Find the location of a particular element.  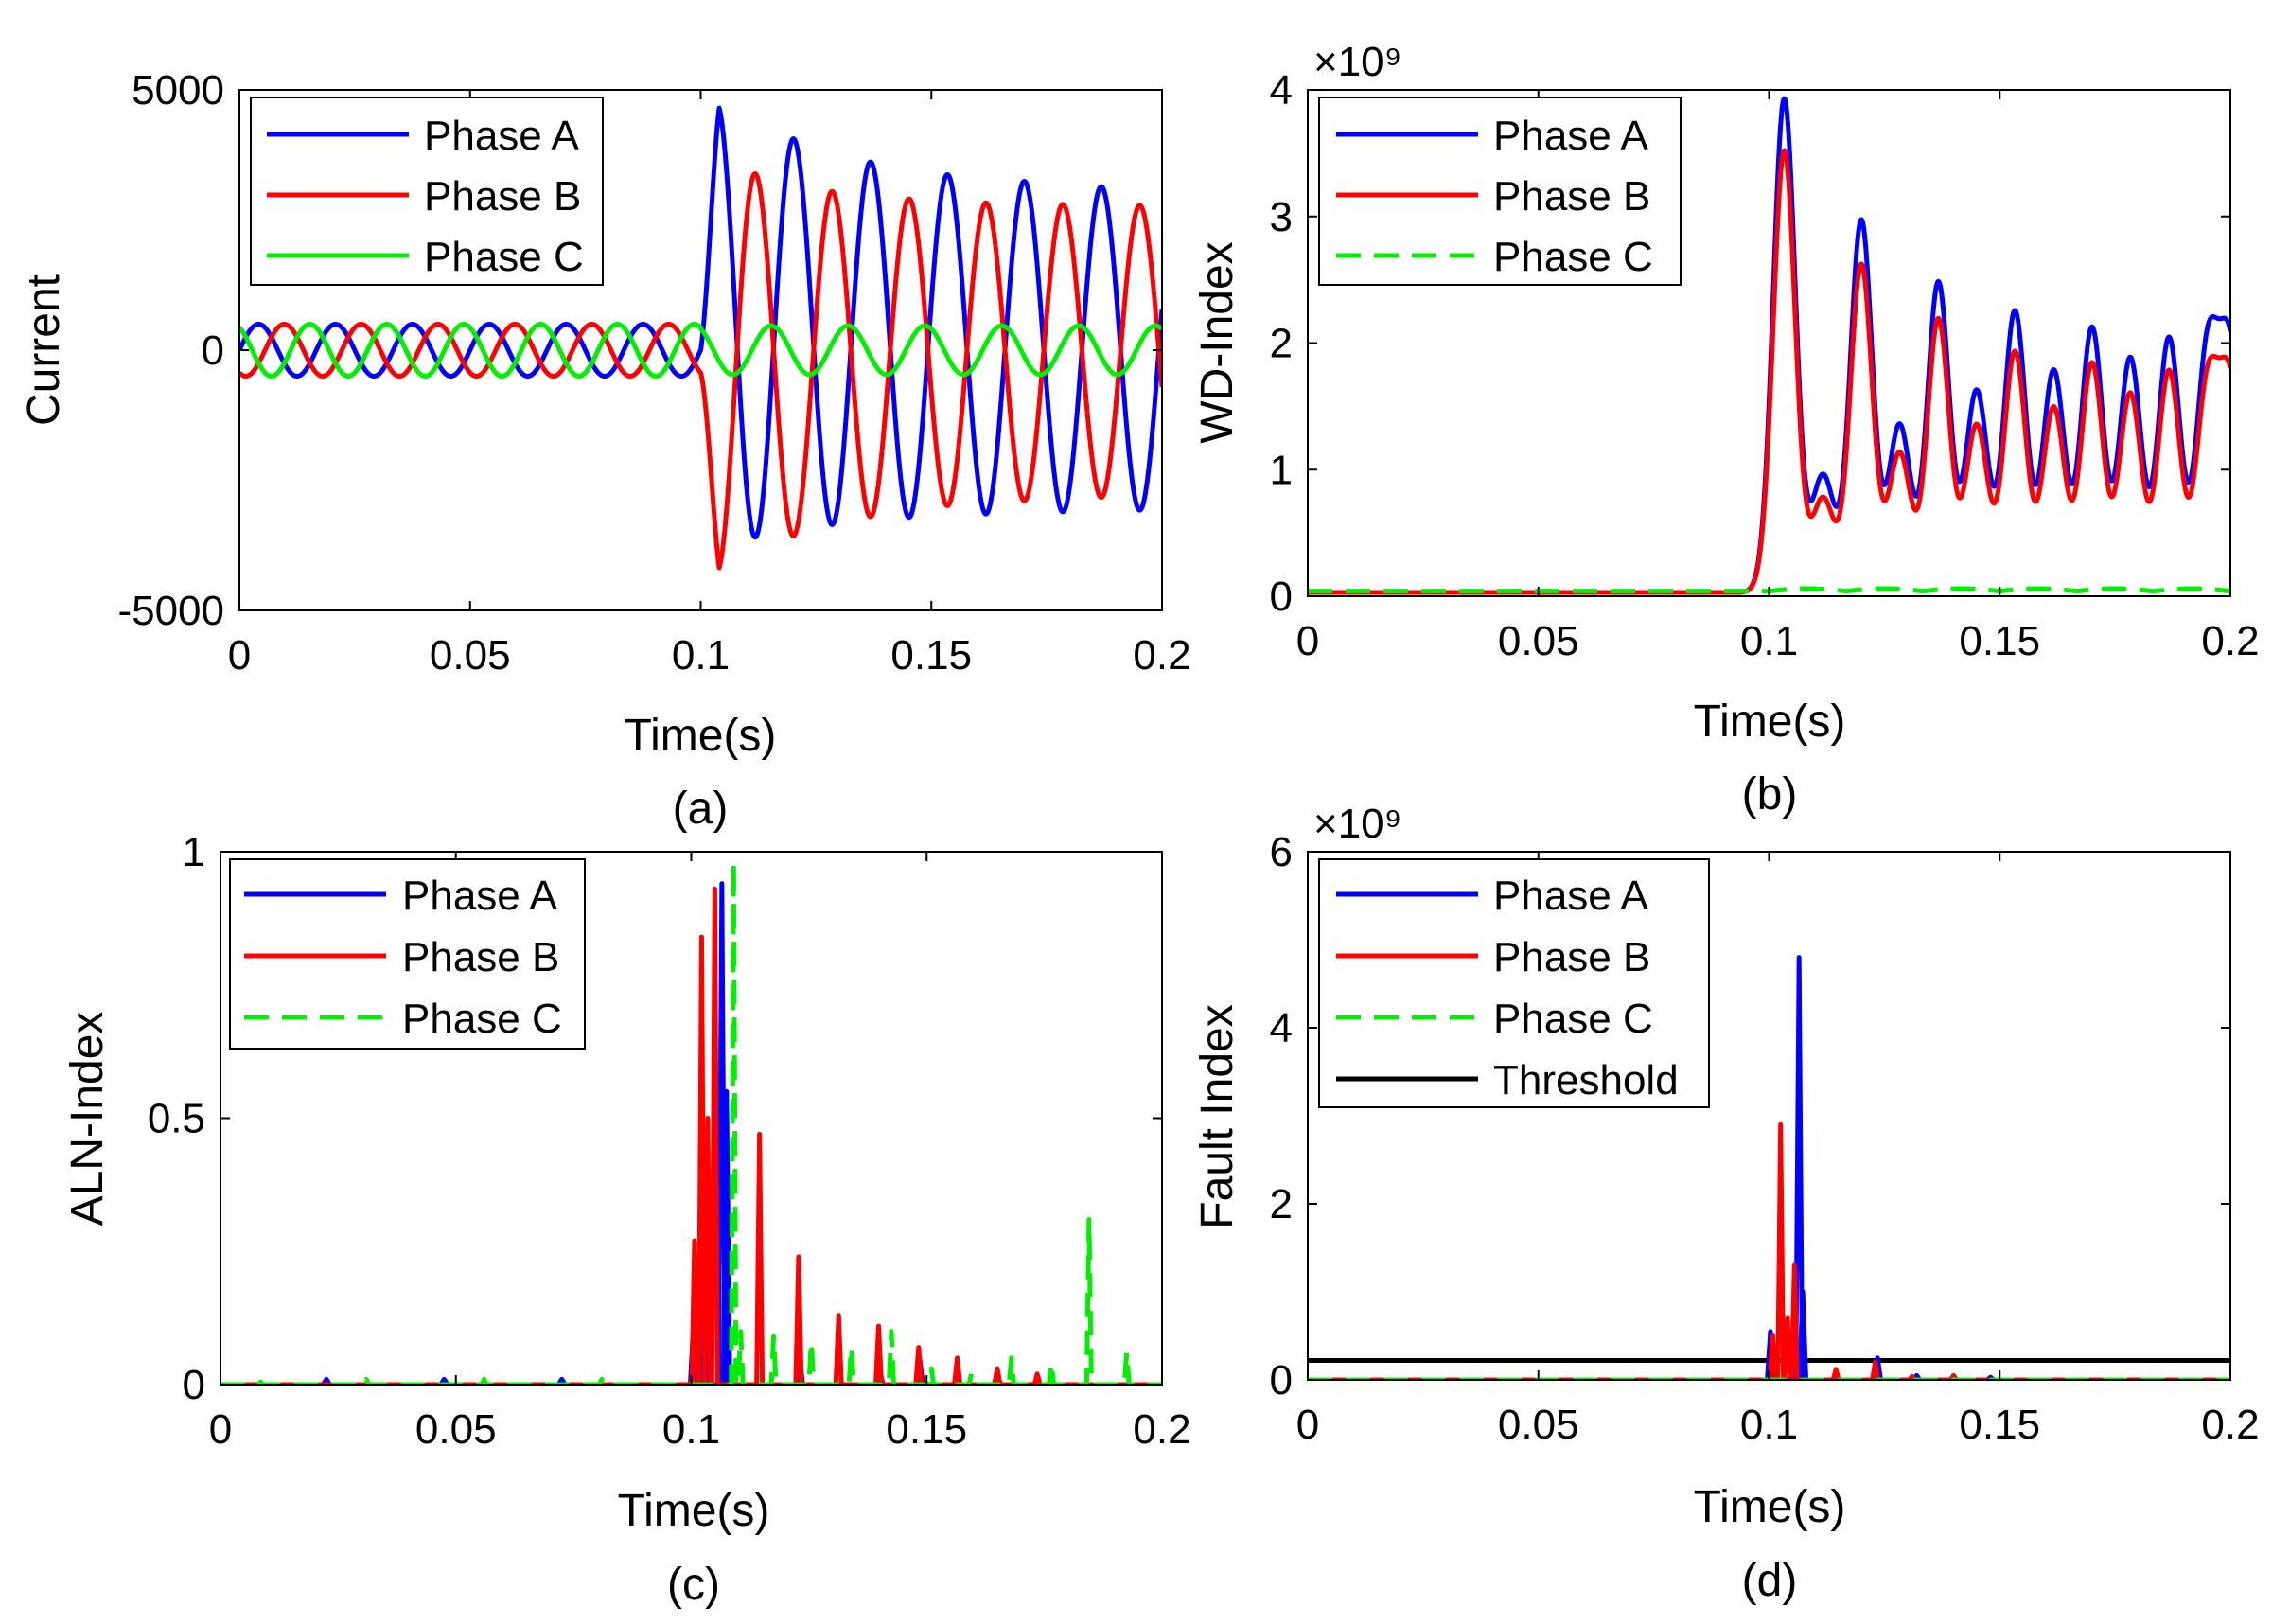

panel-caption: (a) is located at coordinates (701, 809).